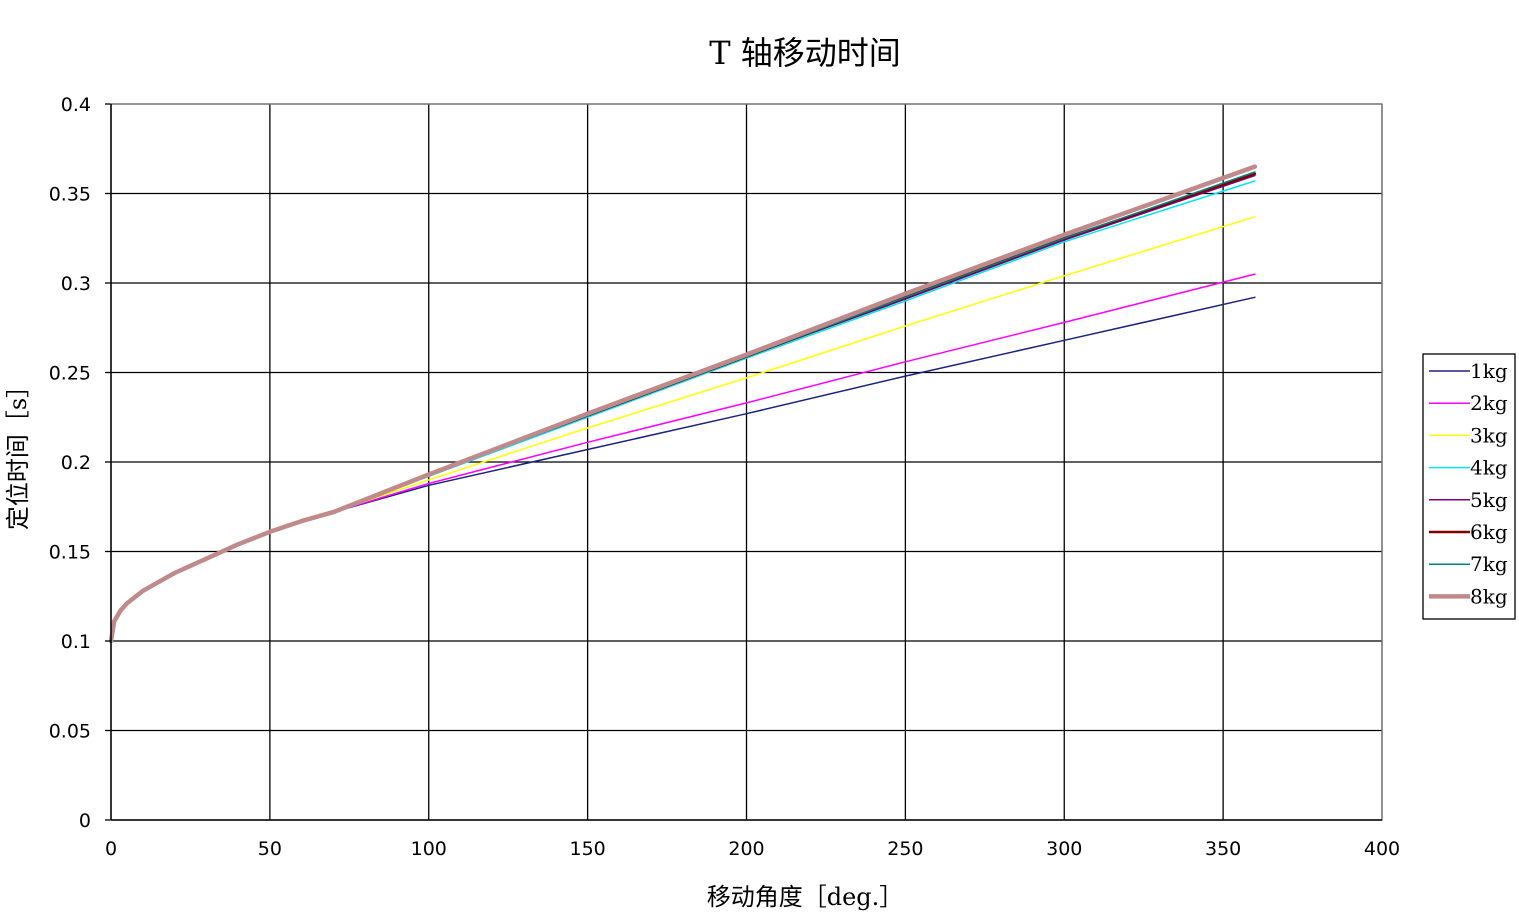 The width and height of the screenshot is (1519, 922). I want to click on y-tick-label: 0.3, so click(76, 284).